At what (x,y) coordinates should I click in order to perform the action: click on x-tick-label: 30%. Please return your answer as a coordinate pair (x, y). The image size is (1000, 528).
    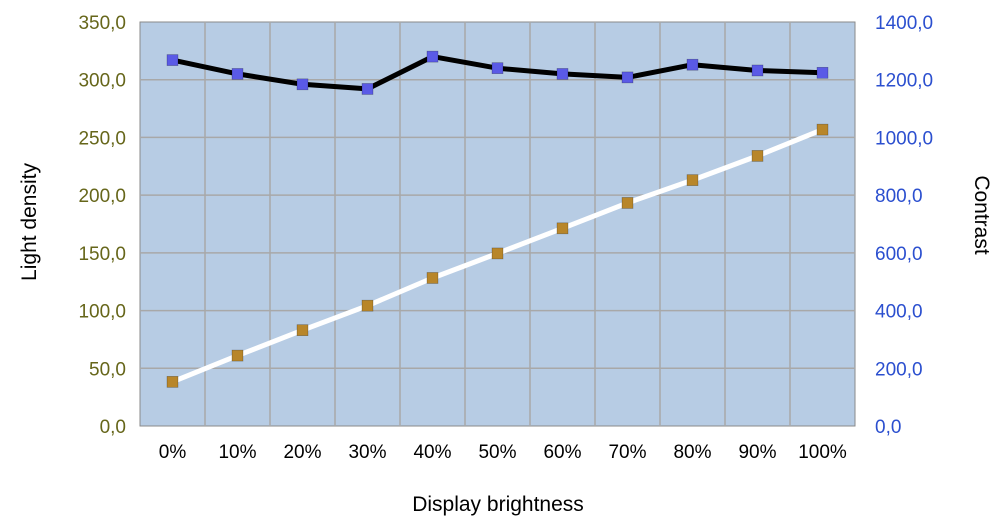
    Looking at the image, I should click on (367, 452).